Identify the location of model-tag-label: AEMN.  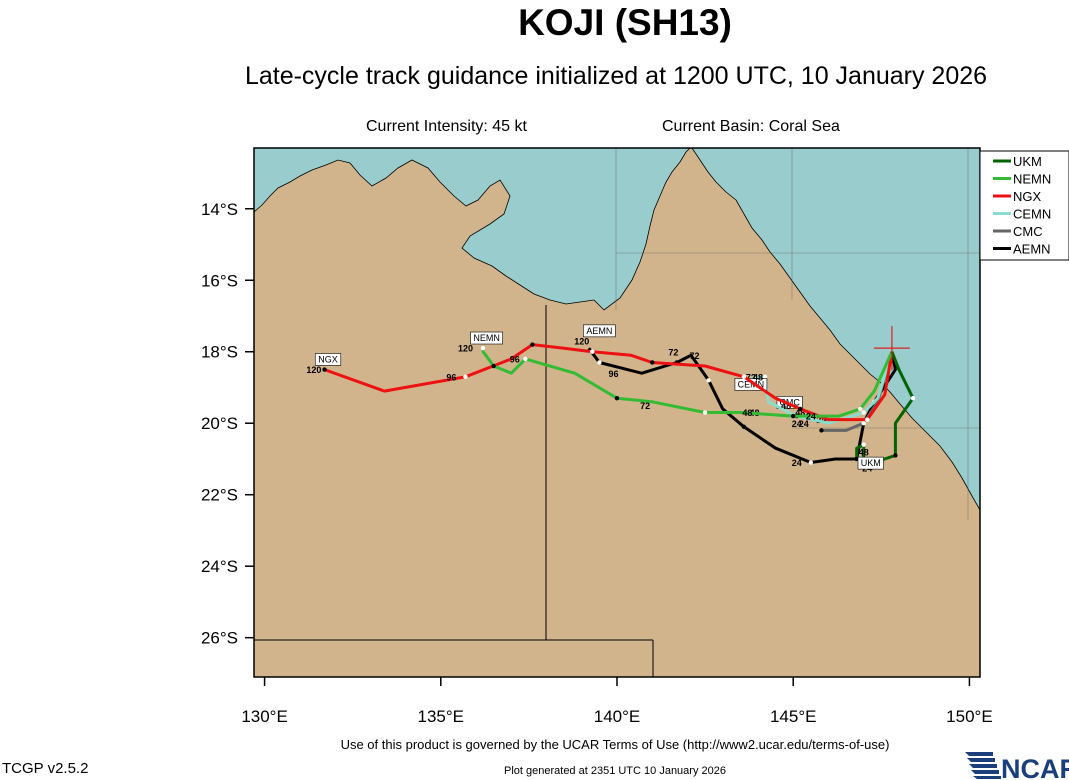
(599, 331).